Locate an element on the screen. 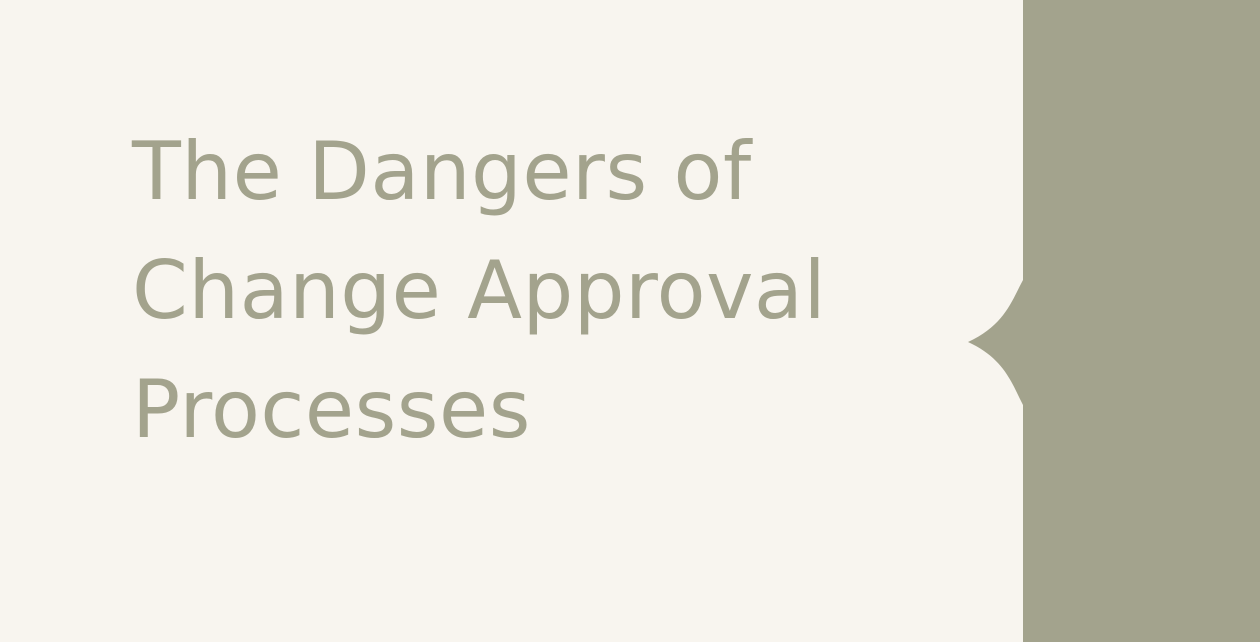  title-line-1: The Dangers of is located at coordinates (442, 171).